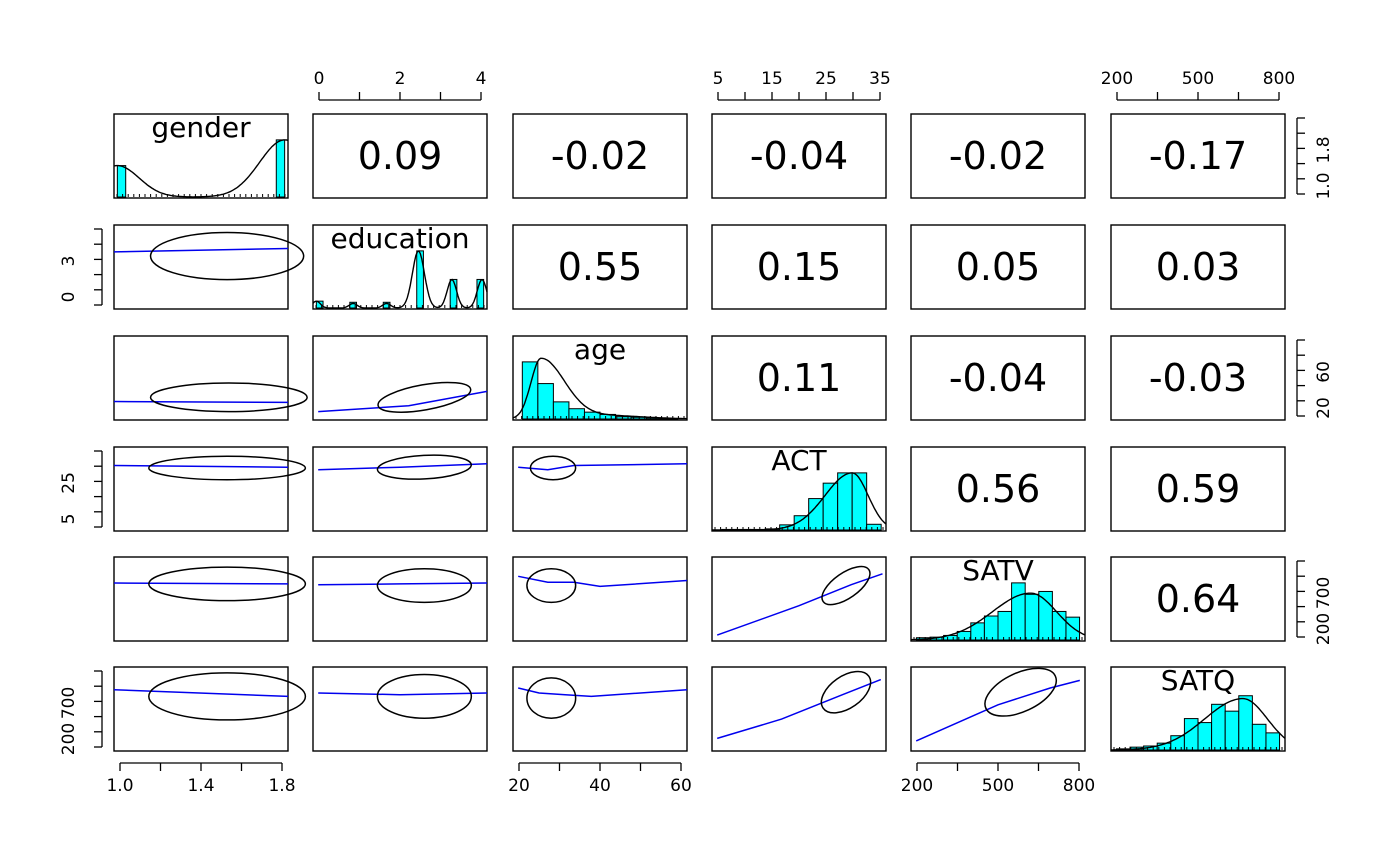 The width and height of the screenshot is (1400, 866). I want to click on scatter-age-vs-education, so click(403, 397).